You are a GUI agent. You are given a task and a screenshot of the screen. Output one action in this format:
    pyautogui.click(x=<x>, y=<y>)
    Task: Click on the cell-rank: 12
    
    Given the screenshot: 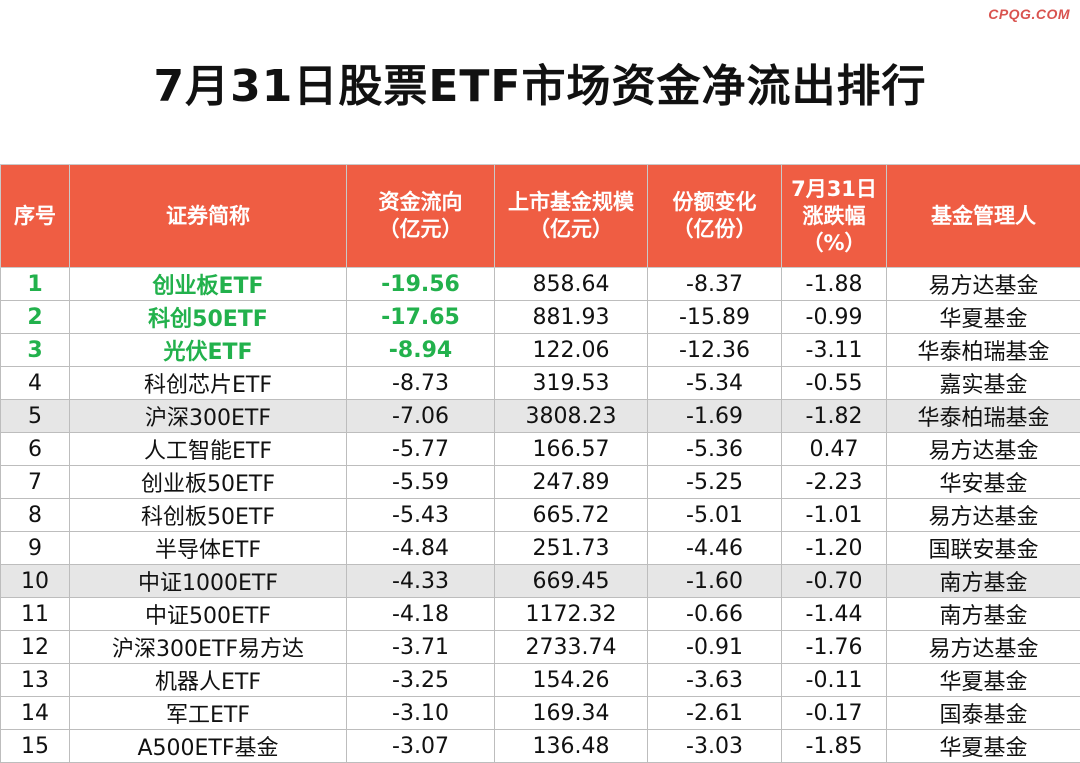 What is the action you would take?
    pyautogui.click(x=35, y=647)
    